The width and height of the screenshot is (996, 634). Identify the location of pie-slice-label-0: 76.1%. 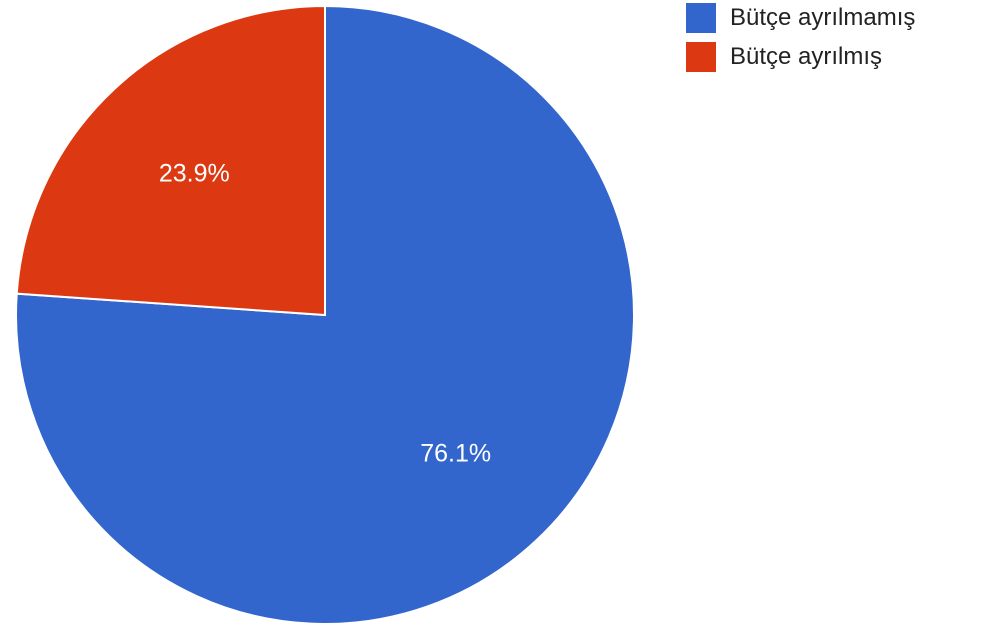
(455, 454).